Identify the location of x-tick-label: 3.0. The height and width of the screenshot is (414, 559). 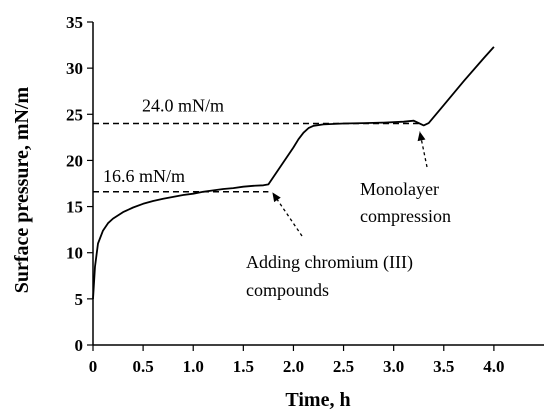
(393, 366).